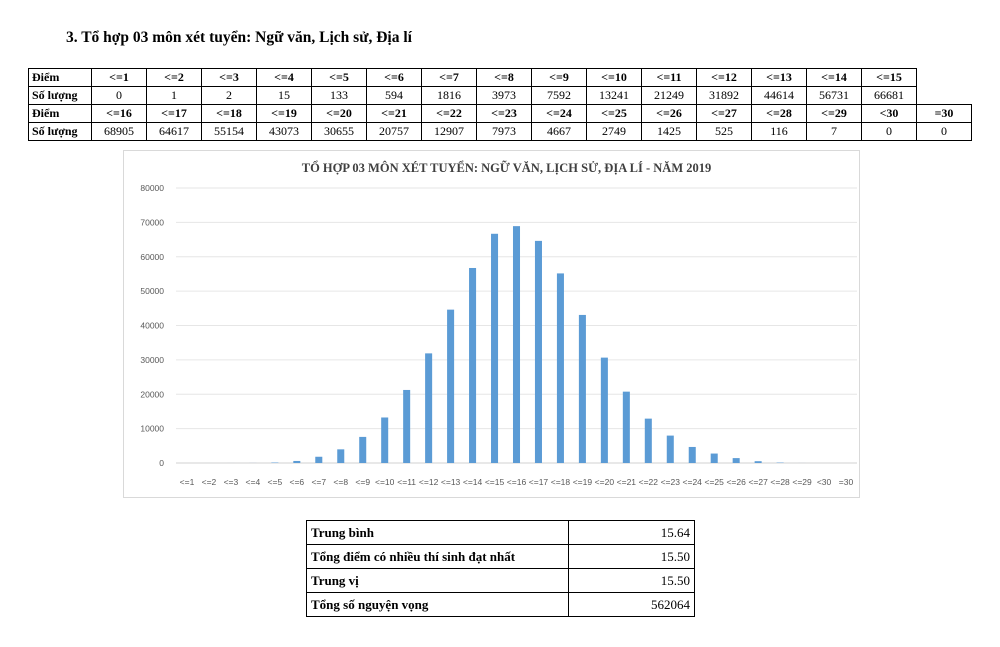 The width and height of the screenshot is (1000, 647). Describe the element at coordinates (889, 77) in the screenshot. I see `score-cell: <=15` at that location.